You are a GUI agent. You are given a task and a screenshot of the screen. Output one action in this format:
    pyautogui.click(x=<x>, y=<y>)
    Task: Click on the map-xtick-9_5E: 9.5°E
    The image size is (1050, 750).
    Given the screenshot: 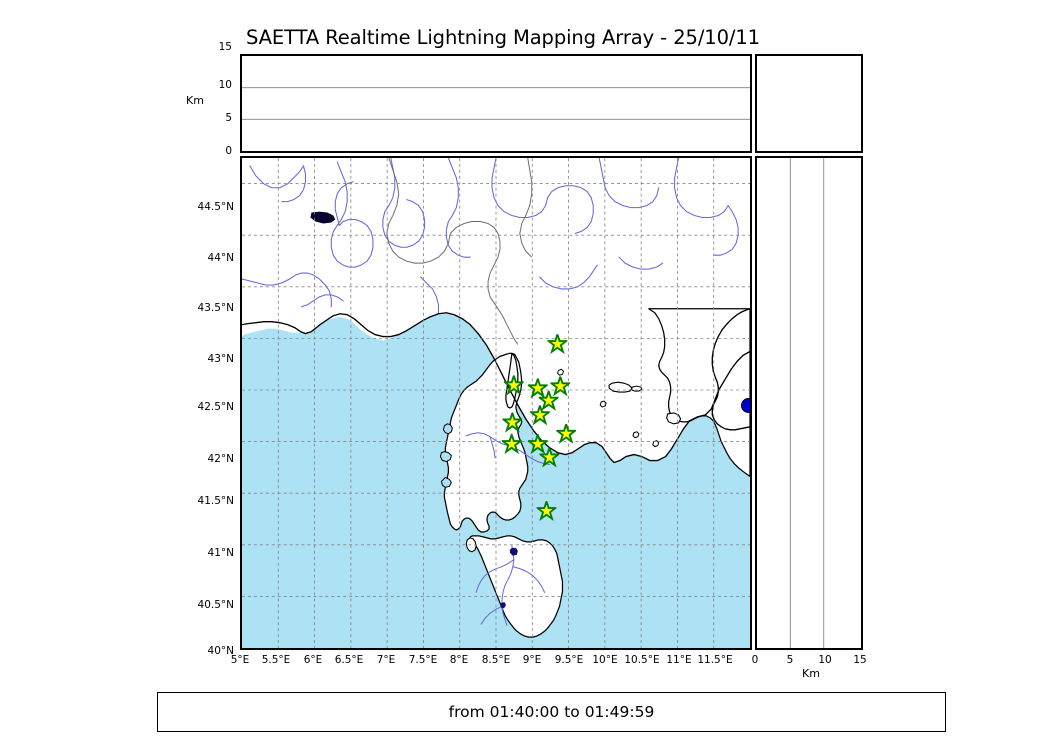 What is the action you would take?
    pyautogui.click(x=569, y=660)
    